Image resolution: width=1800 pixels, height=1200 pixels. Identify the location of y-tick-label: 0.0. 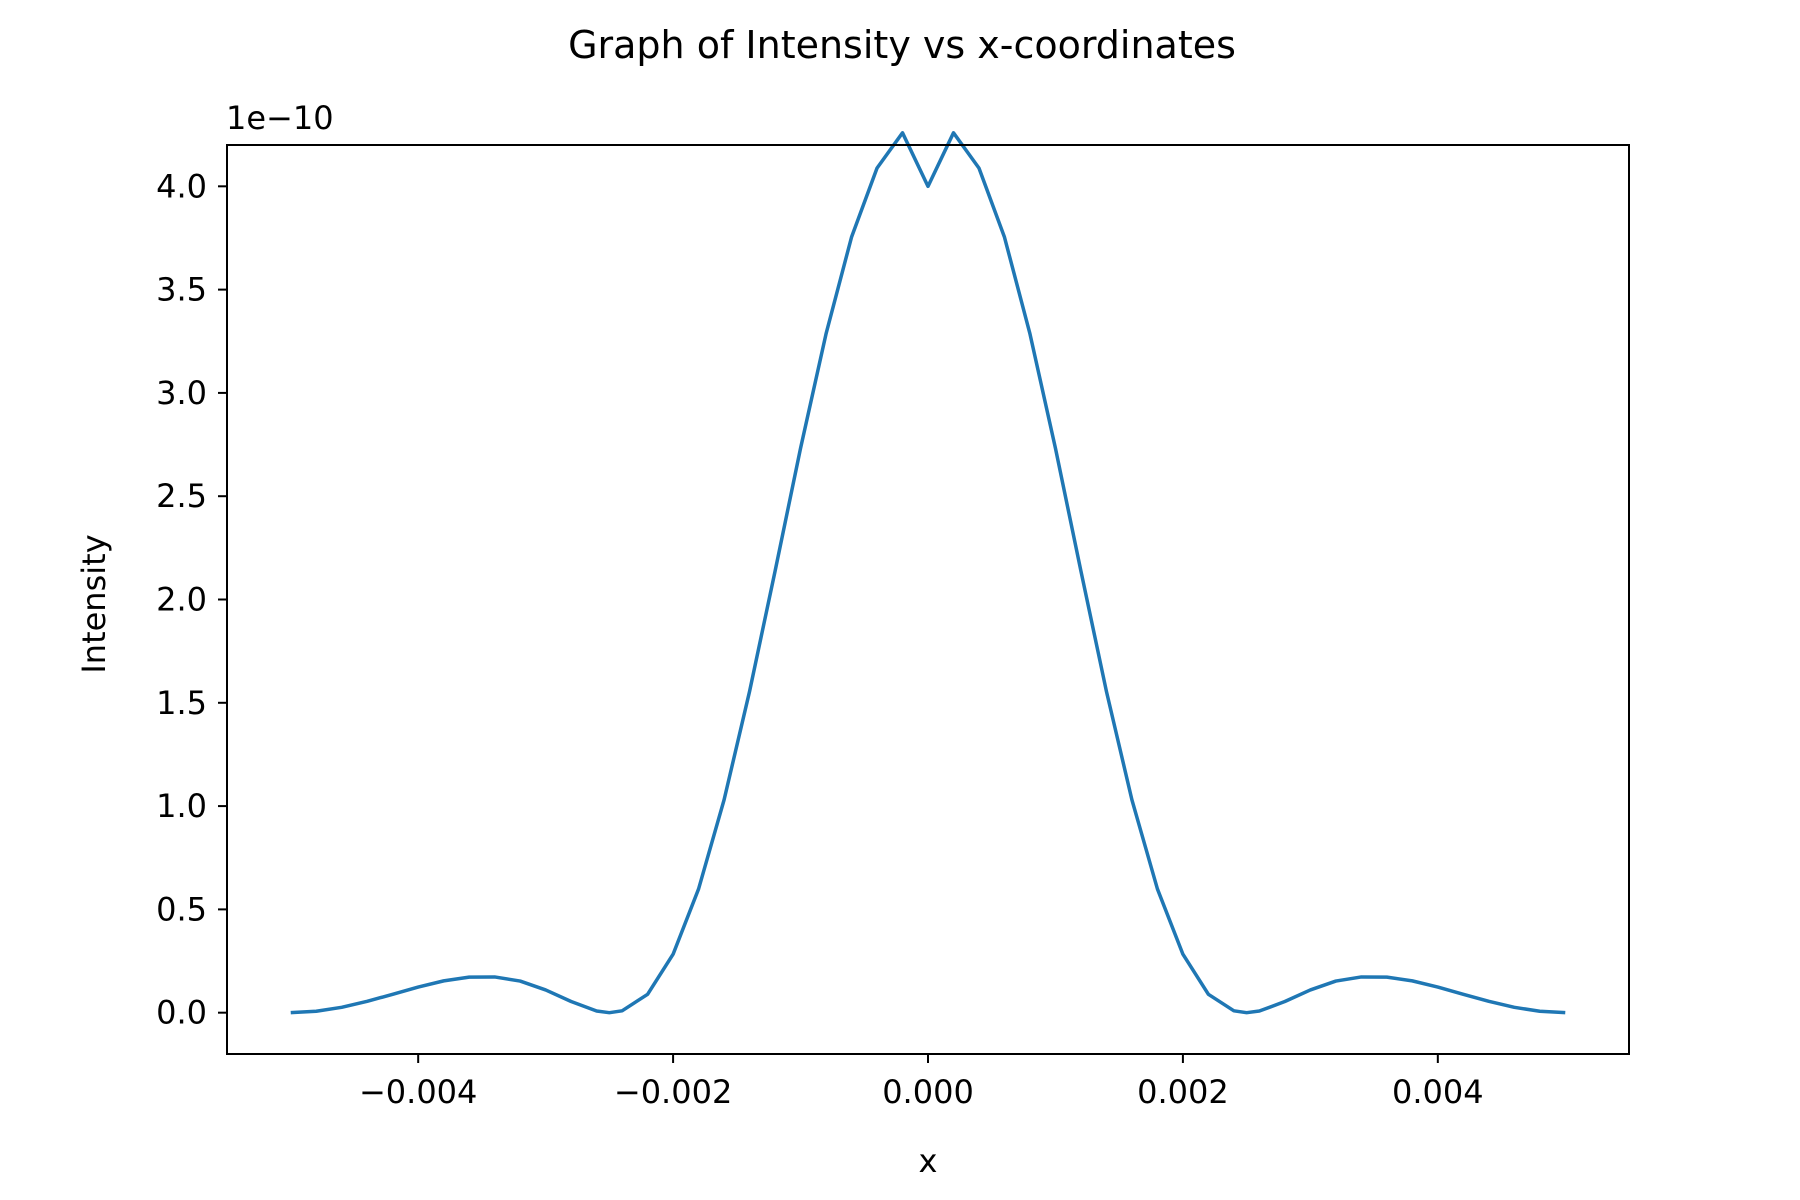
(181, 1013).